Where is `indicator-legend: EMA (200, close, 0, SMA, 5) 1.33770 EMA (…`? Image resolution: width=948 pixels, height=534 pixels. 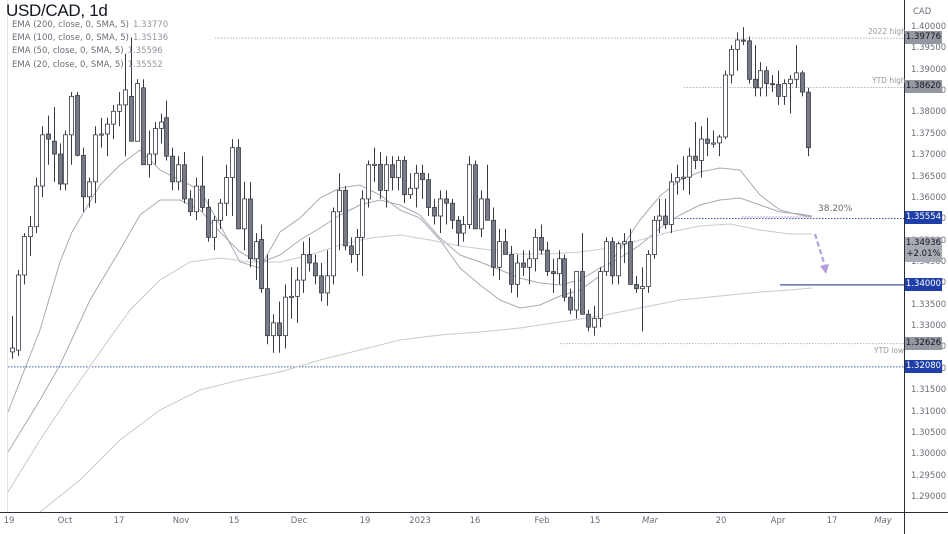
indicator-legend: EMA (200, close, 0, SMA, 5) 1.33770 EMA (… is located at coordinates (90, 45).